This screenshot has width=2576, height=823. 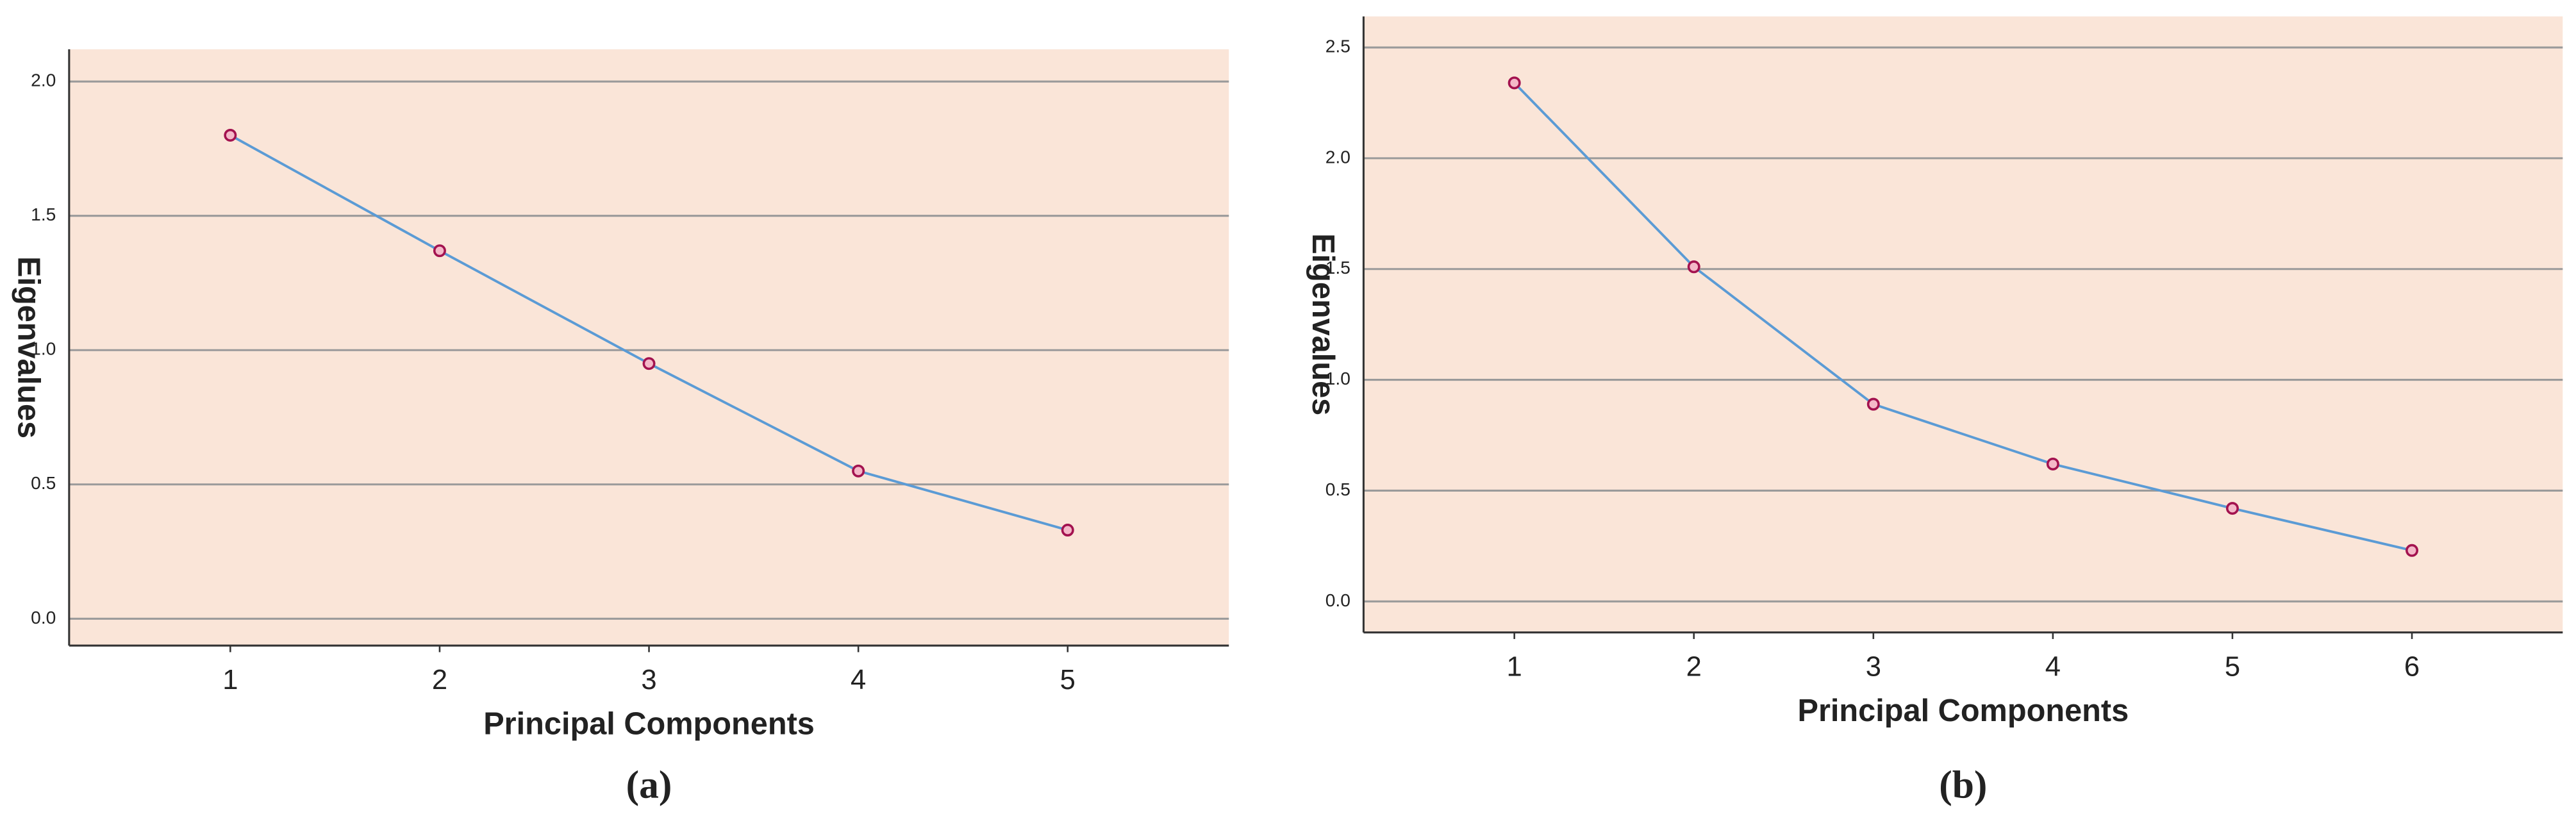 I want to click on caption: (a), so click(x=649, y=784).